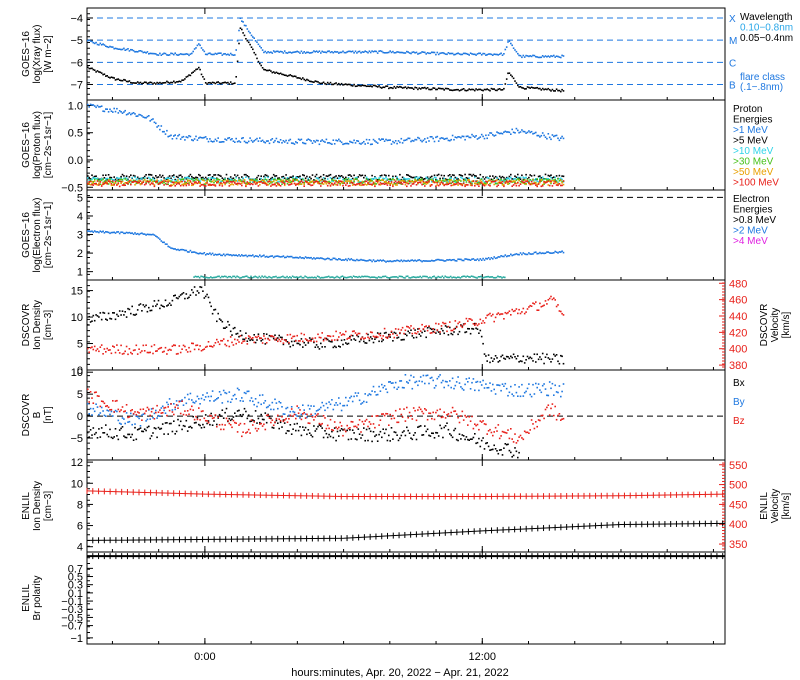 This screenshot has height=680, width=800. I want to click on right-y-axis-title: DSCOVRVelocity[km/s], so click(775, 325).